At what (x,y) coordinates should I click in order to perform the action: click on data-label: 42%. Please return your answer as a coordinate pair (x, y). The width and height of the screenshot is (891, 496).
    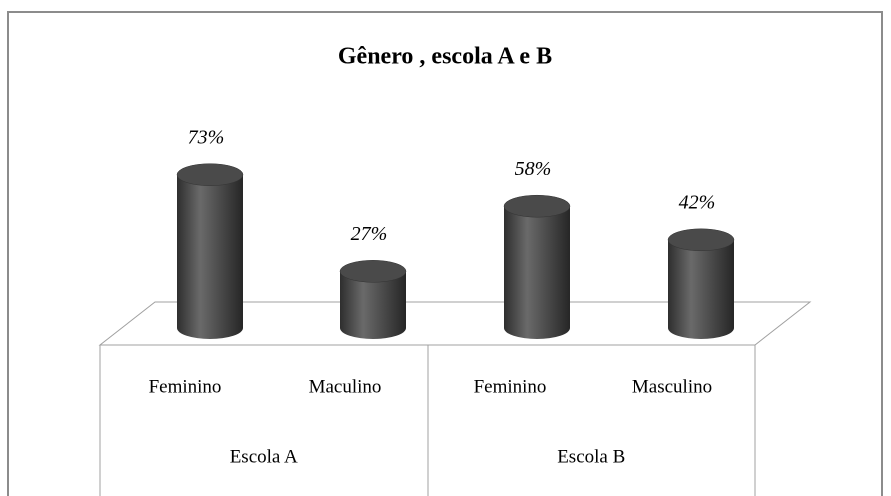
    Looking at the image, I should click on (697, 202).